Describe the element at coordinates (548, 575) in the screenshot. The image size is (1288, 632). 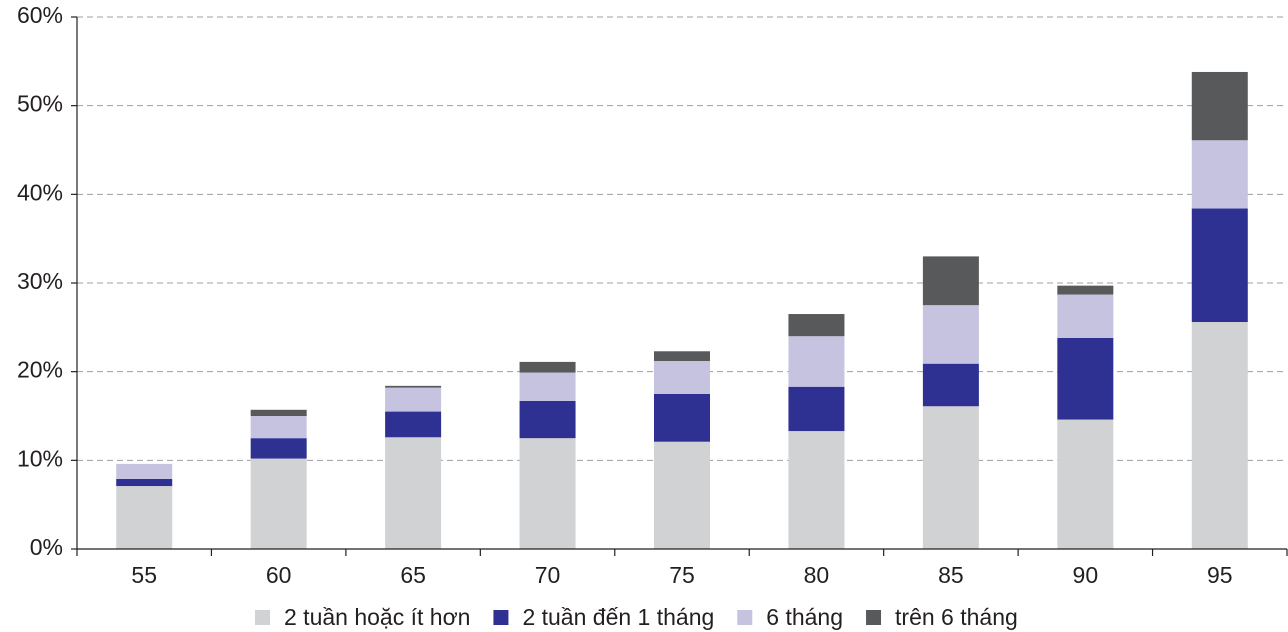
I see `x-tick-label: 70` at that location.